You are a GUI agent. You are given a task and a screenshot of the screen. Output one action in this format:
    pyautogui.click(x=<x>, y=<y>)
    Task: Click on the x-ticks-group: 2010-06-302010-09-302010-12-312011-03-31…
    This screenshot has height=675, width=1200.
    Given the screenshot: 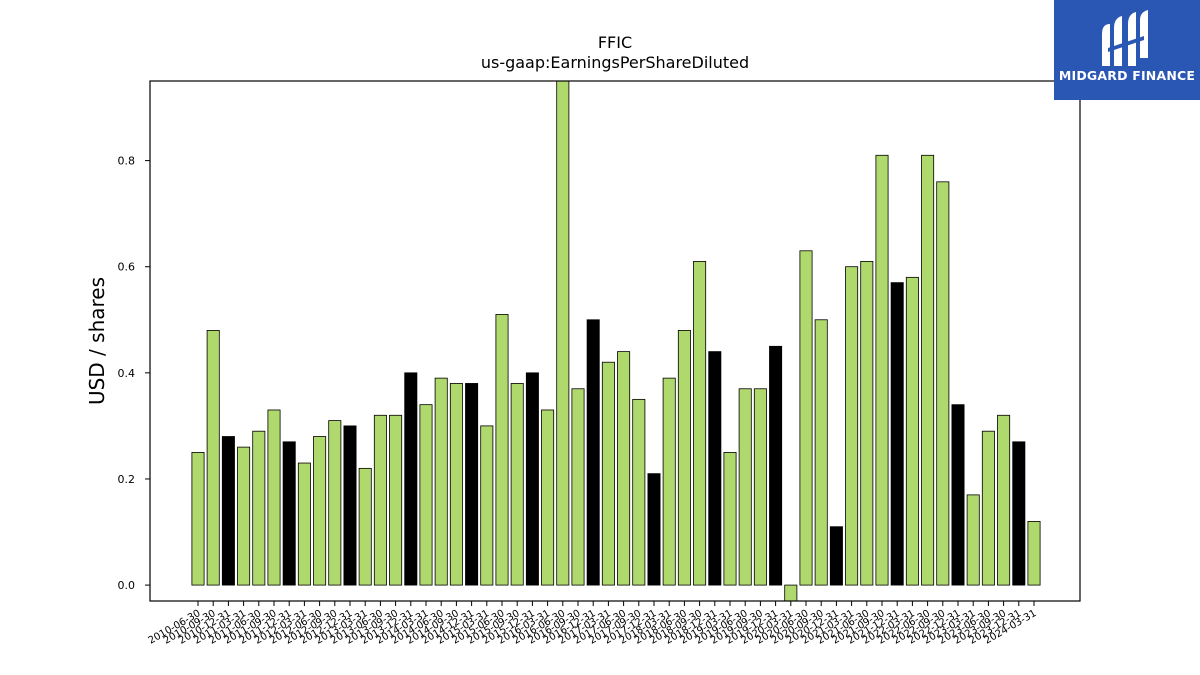 What is the action you would take?
    pyautogui.click(x=593, y=624)
    